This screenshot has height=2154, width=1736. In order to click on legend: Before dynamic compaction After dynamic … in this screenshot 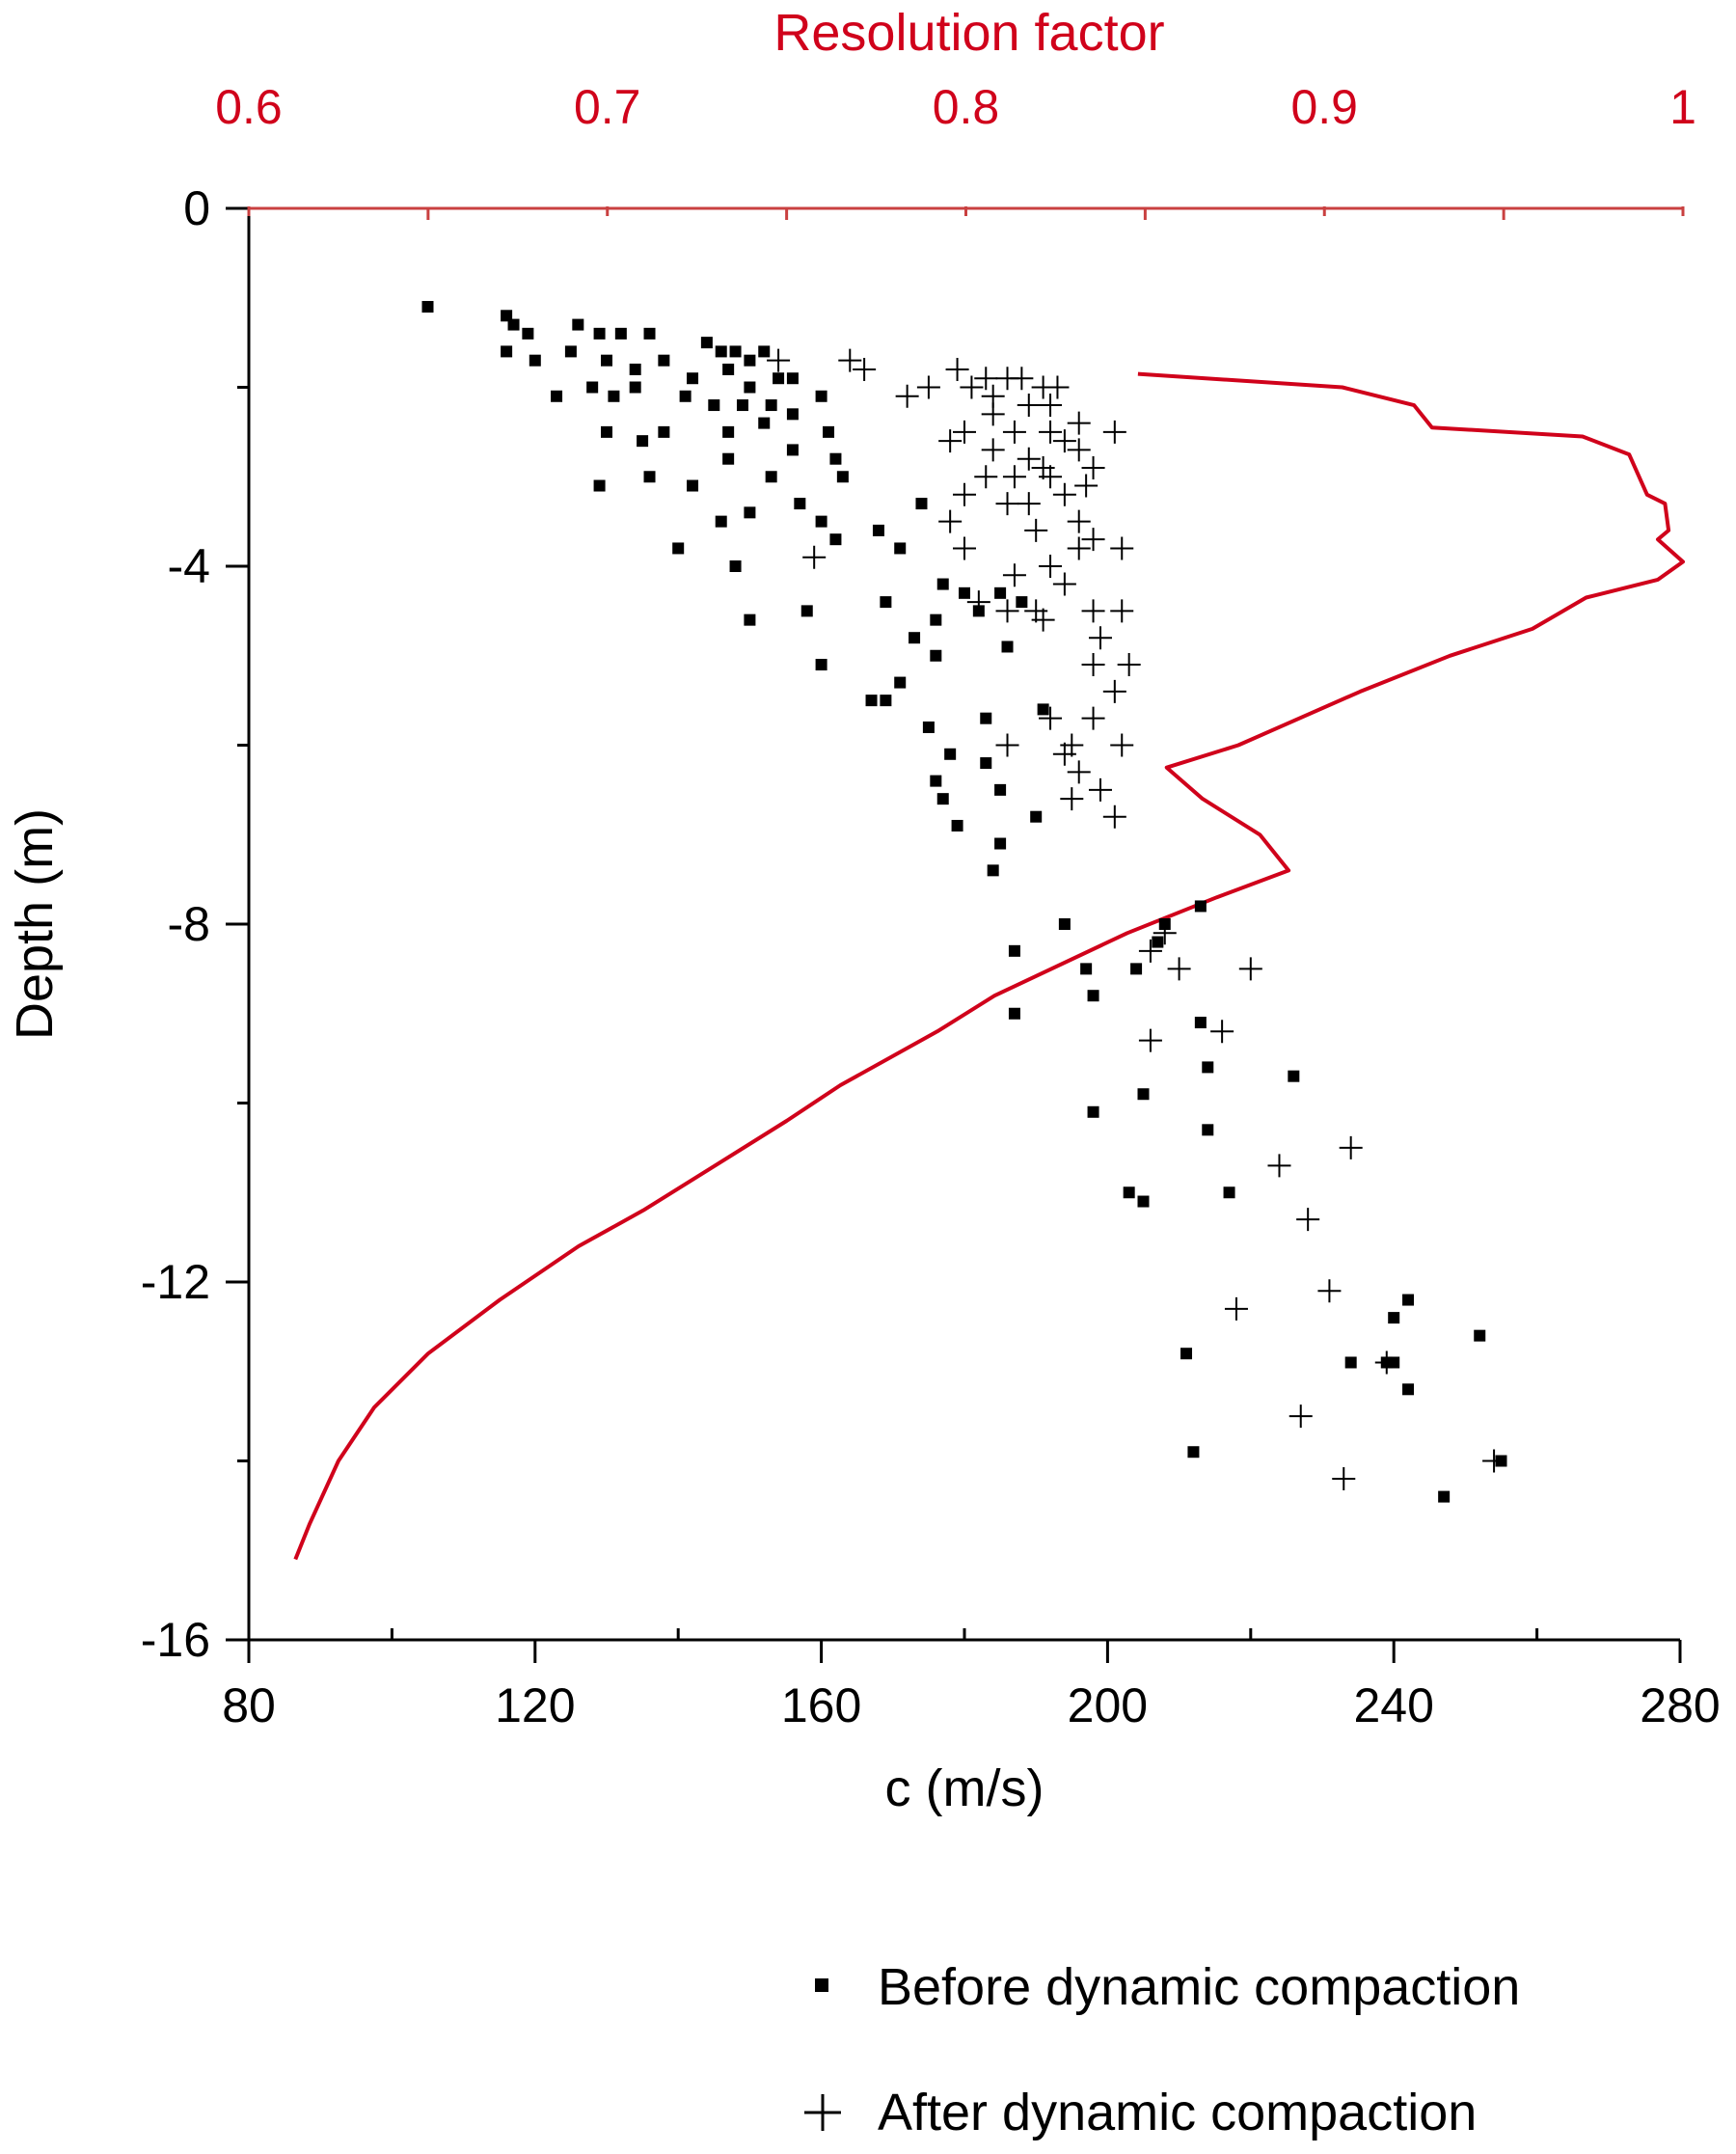, I will do `click(1162, 2049)`.